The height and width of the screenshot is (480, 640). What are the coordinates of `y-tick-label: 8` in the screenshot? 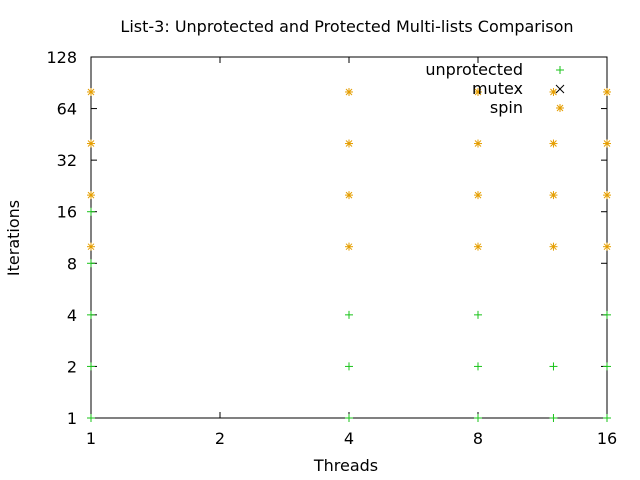 It's located at (72, 263).